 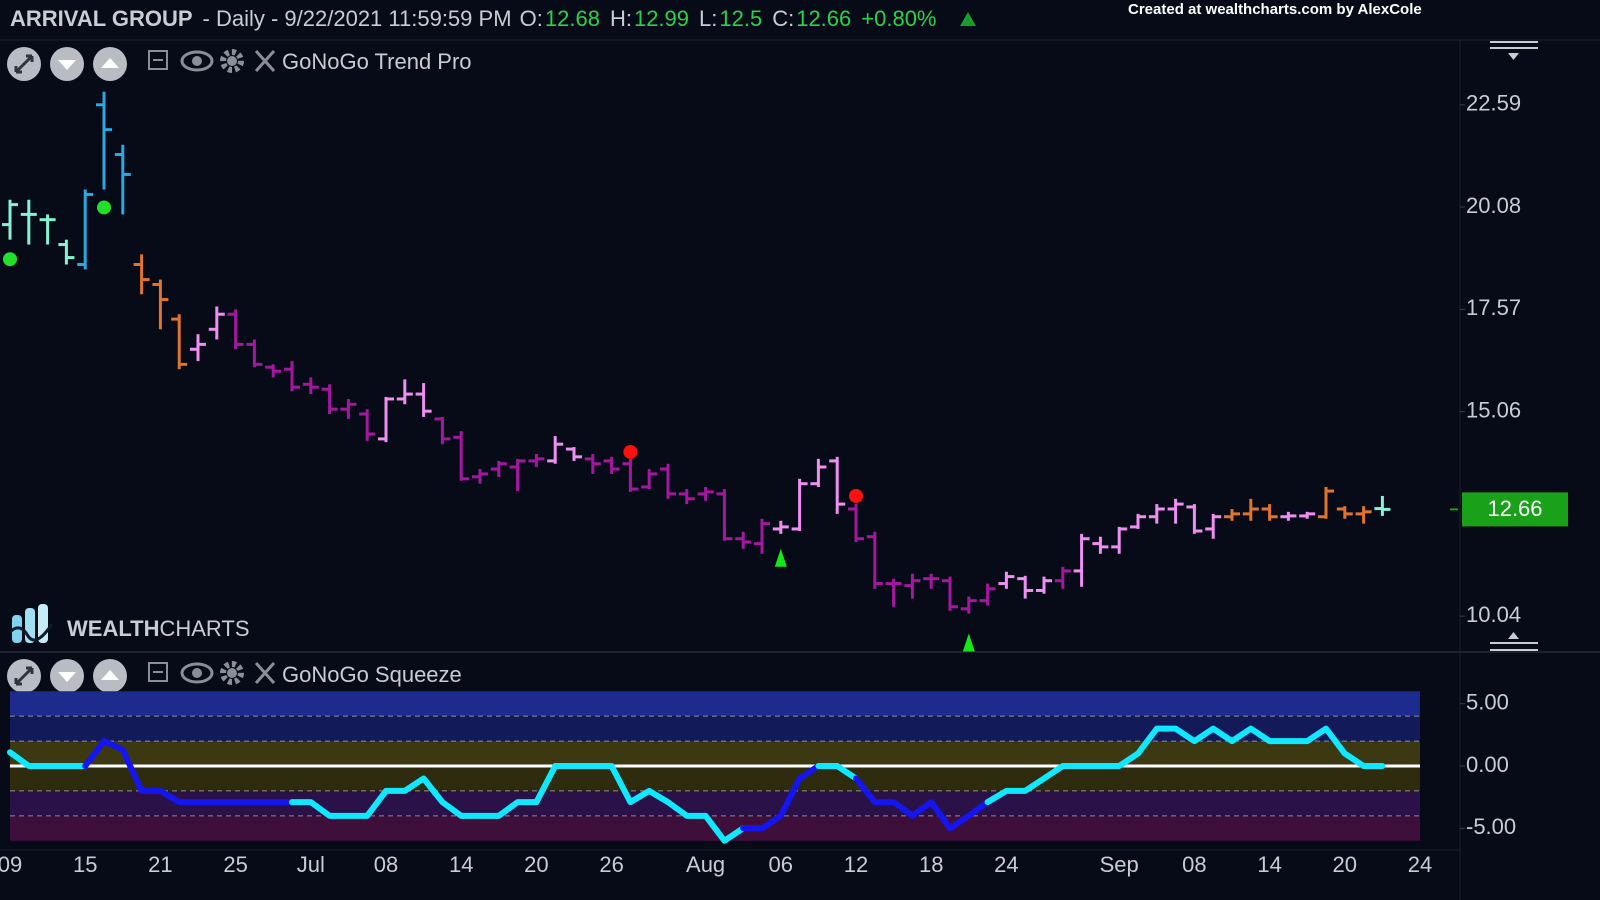 What do you see at coordinates (113, 628) in the screenshot?
I see `logo-bold: WEALTH` at bounding box center [113, 628].